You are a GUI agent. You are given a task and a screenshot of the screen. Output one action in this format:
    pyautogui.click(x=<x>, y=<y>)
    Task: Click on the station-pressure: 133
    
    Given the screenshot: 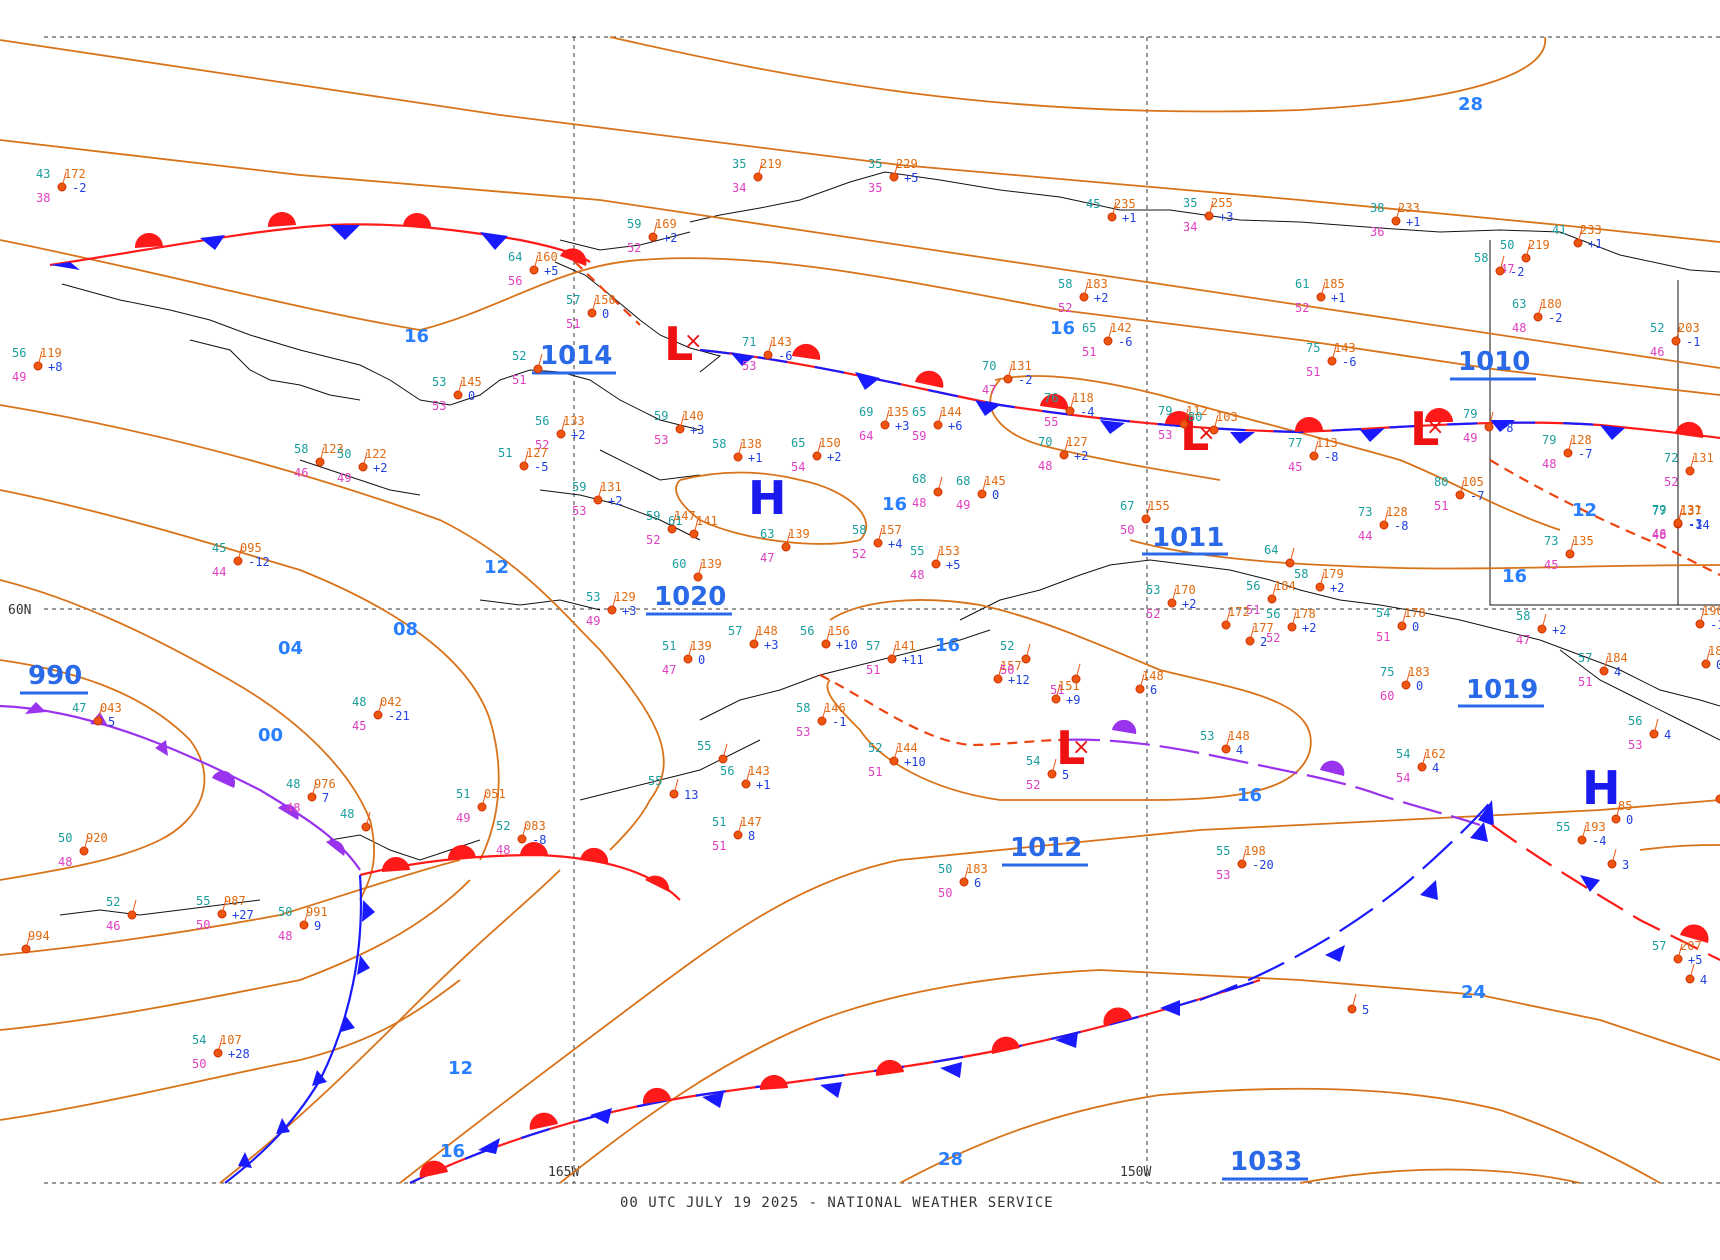 What is the action you would take?
    pyautogui.click(x=574, y=421)
    